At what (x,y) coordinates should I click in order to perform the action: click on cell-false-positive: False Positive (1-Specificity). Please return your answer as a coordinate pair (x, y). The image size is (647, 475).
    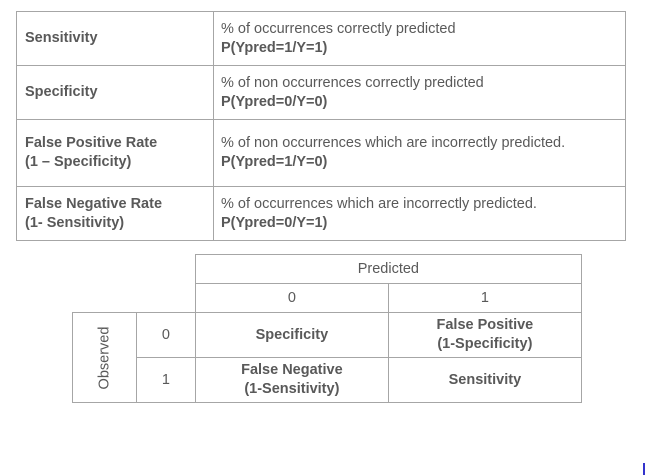
    Looking at the image, I should click on (484, 335).